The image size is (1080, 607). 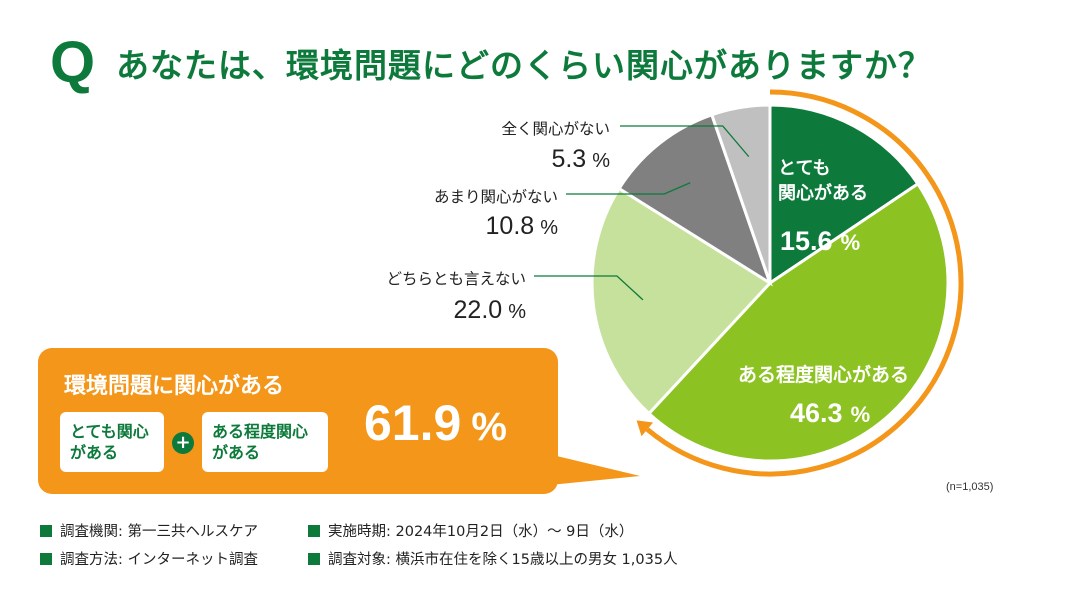 What do you see at coordinates (495, 197) in the screenshot?
I see `label-not-very-interested: あまり関心がない` at bounding box center [495, 197].